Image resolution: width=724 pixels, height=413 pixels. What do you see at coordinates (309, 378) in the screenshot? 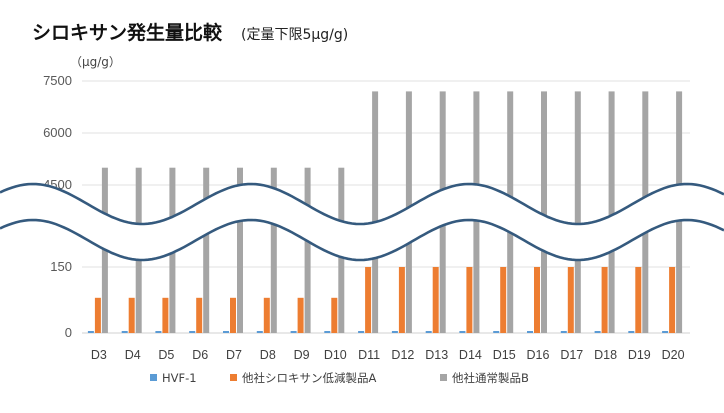
I see `legend-label-series-2: 他社シロキサン低減製品A` at bounding box center [309, 378].